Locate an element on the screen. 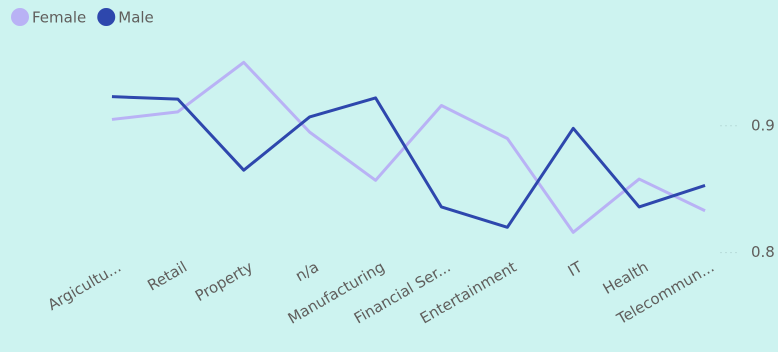  y-tick-label: 0.8 is located at coordinates (763, 252).